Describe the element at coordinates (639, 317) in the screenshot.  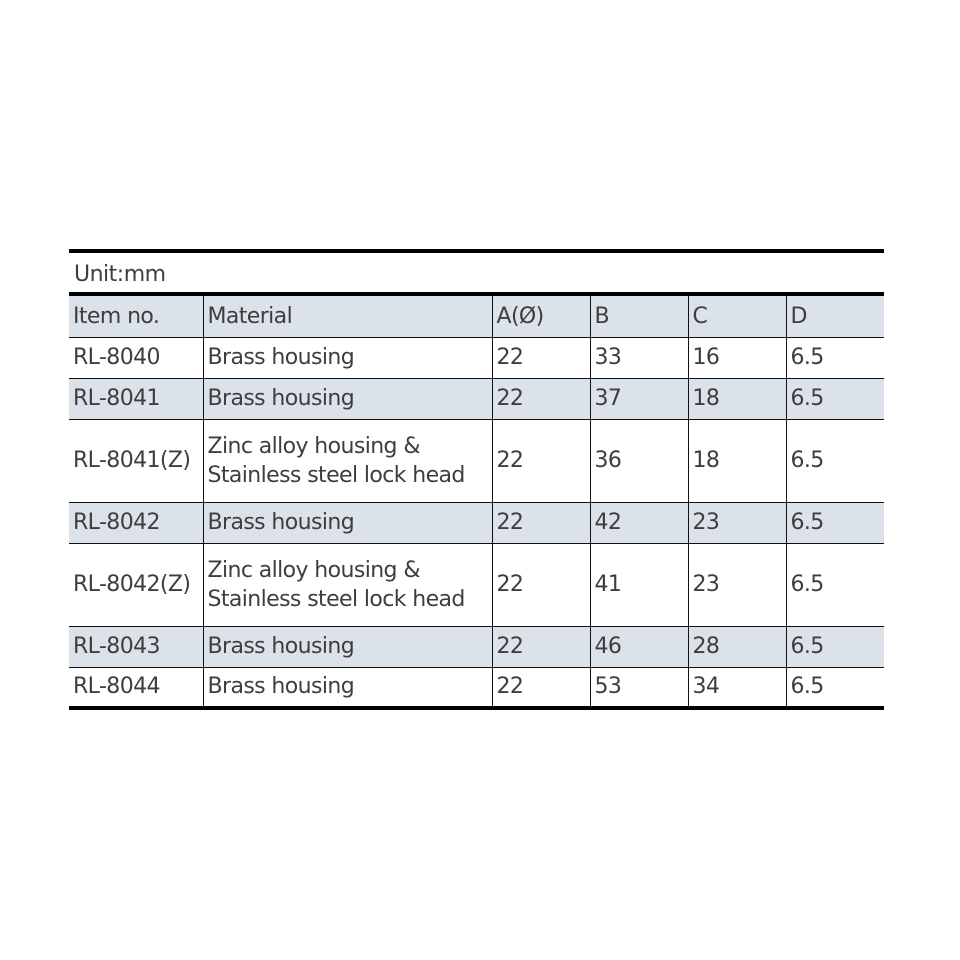
I see `header-b: B` at that location.